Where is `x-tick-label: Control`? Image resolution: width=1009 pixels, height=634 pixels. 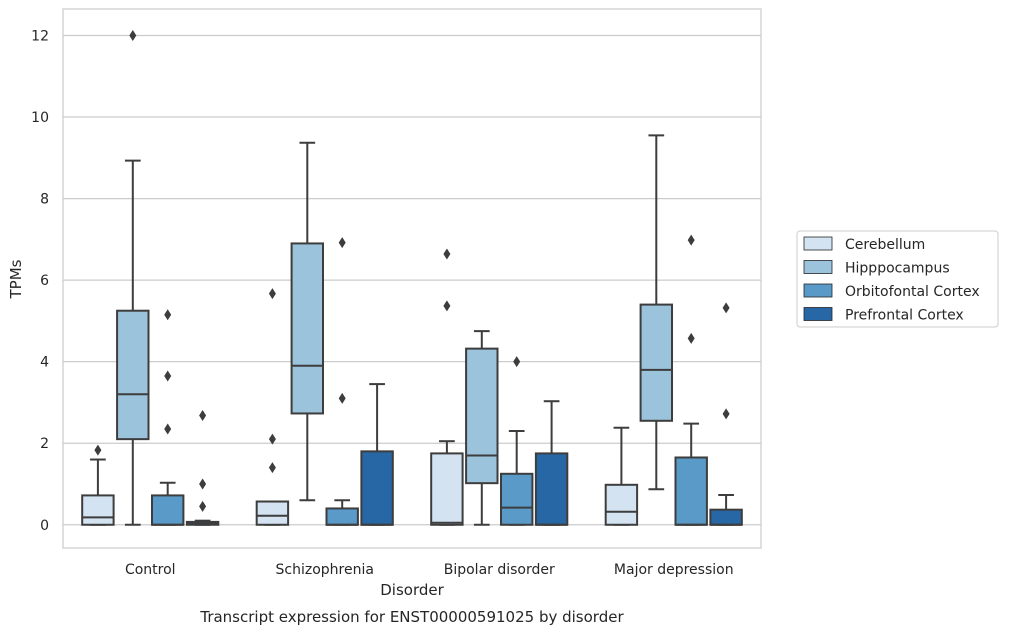 x-tick-label: Control is located at coordinates (150, 570).